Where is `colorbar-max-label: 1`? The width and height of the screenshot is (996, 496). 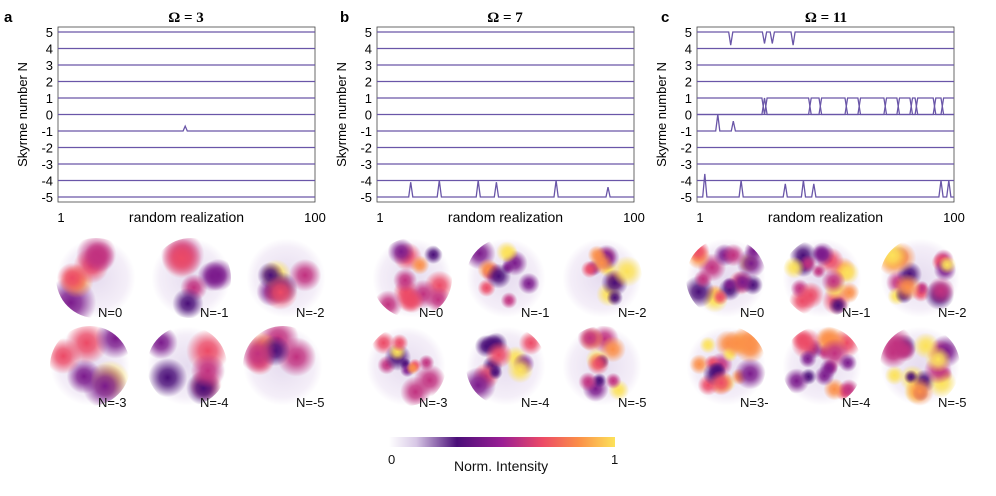 colorbar-max-label: 1 is located at coordinates (615, 459).